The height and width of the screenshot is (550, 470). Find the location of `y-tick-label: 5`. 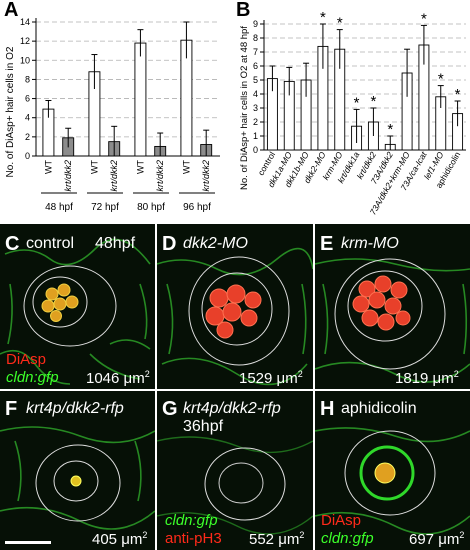

y-tick-label: 5 is located at coordinates (255, 80).